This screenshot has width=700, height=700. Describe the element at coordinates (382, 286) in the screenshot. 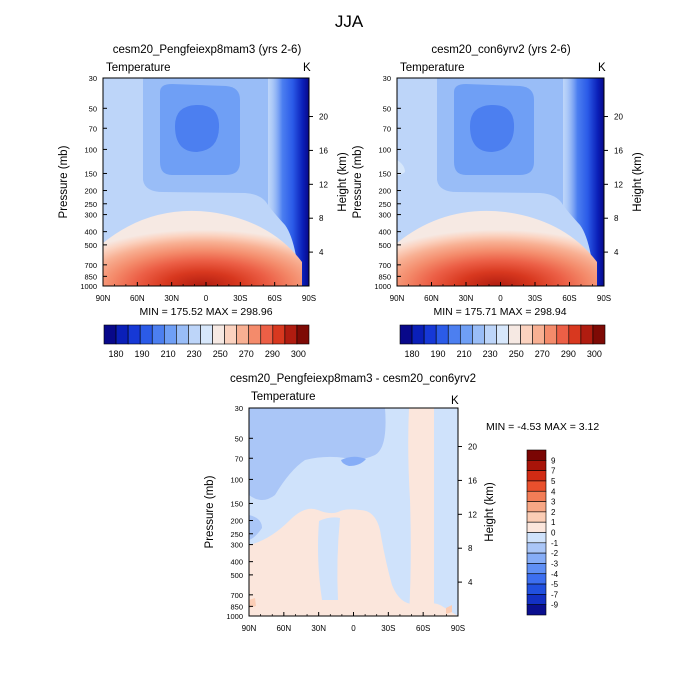

I see `panel-2-y-tick-label: 1000` at that location.